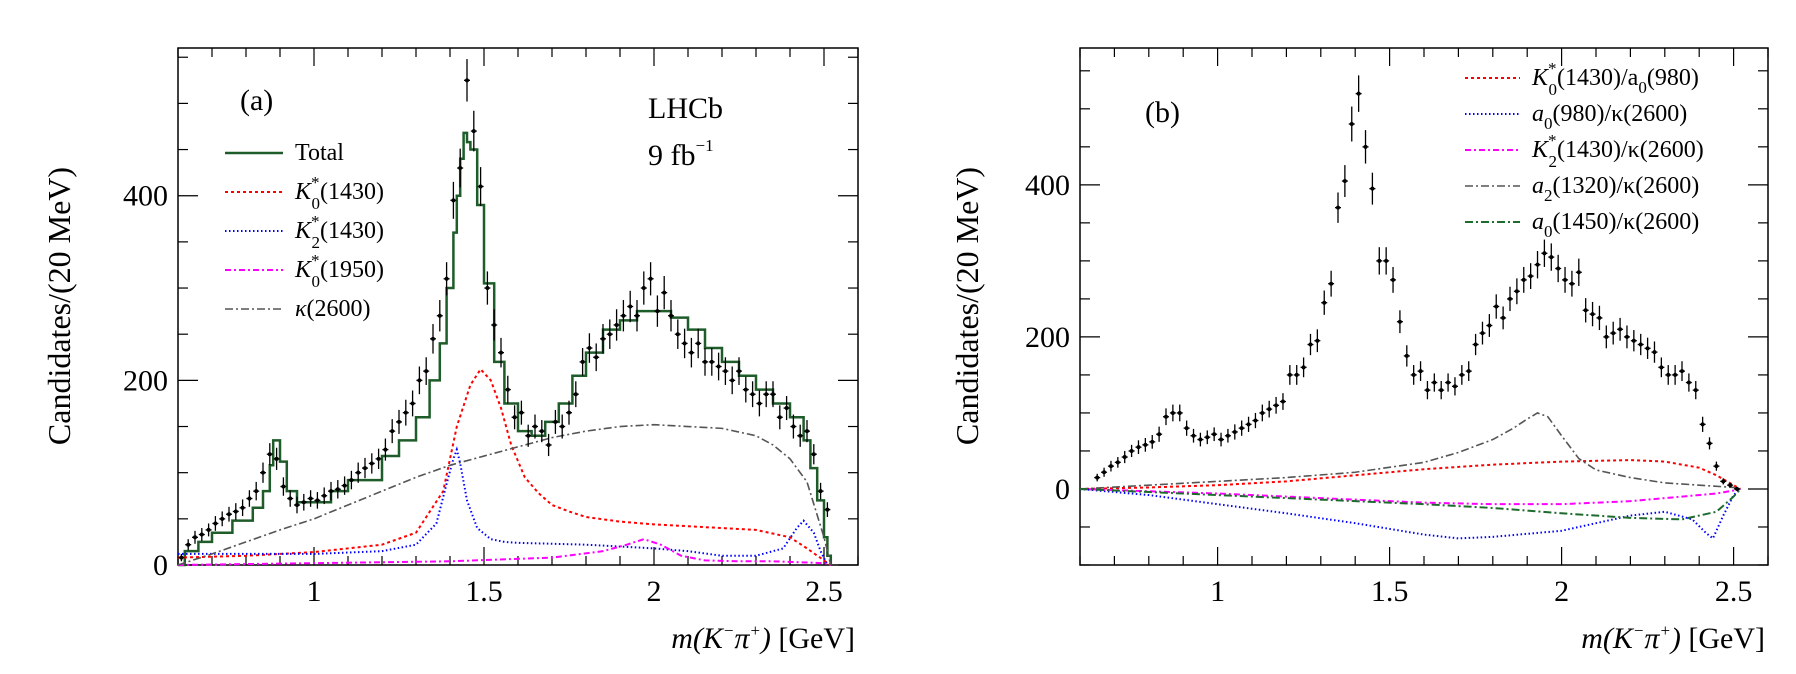 The height and width of the screenshot is (674, 1796). I want to click on legend-entry-k2_1430: K* 2(1430), so click(304, 232).